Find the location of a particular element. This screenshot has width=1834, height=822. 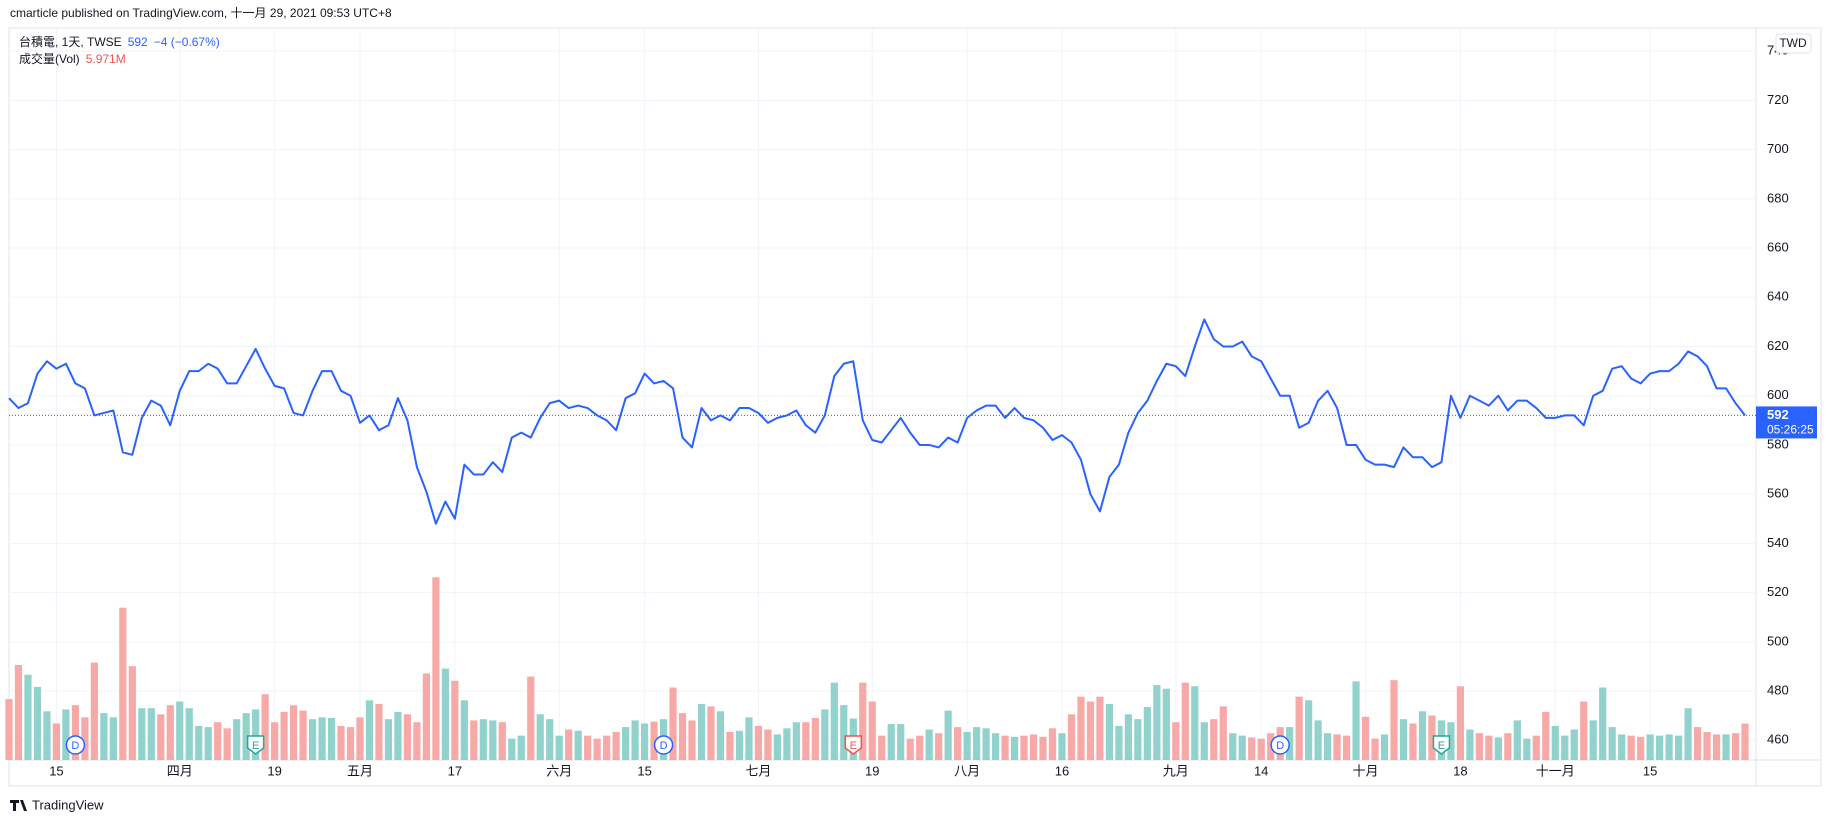

x-tick-label: 16 is located at coordinates (1062, 770).